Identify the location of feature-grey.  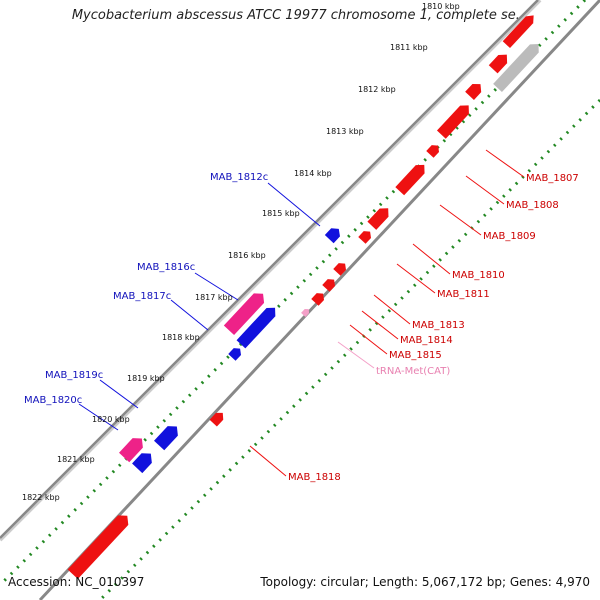
(518, 66).